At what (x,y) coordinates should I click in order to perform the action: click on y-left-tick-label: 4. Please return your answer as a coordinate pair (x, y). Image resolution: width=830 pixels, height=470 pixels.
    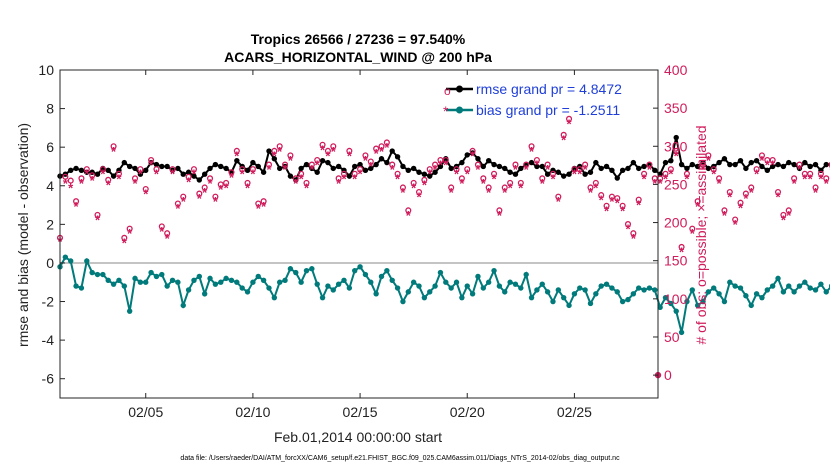
    Looking at the image, I should click on (50, 186).